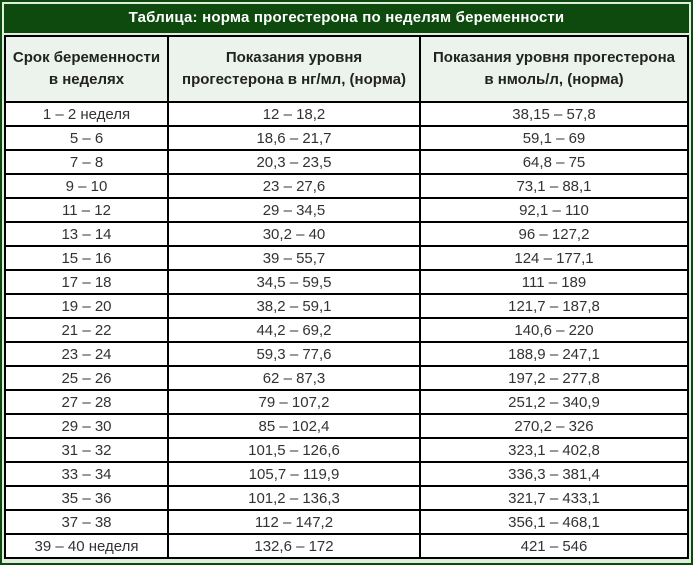  What do you see at coordinates (86, 498) in the screenshot?
I see `weeks-cell: 35 – 36` at bounding box center [86, 498].